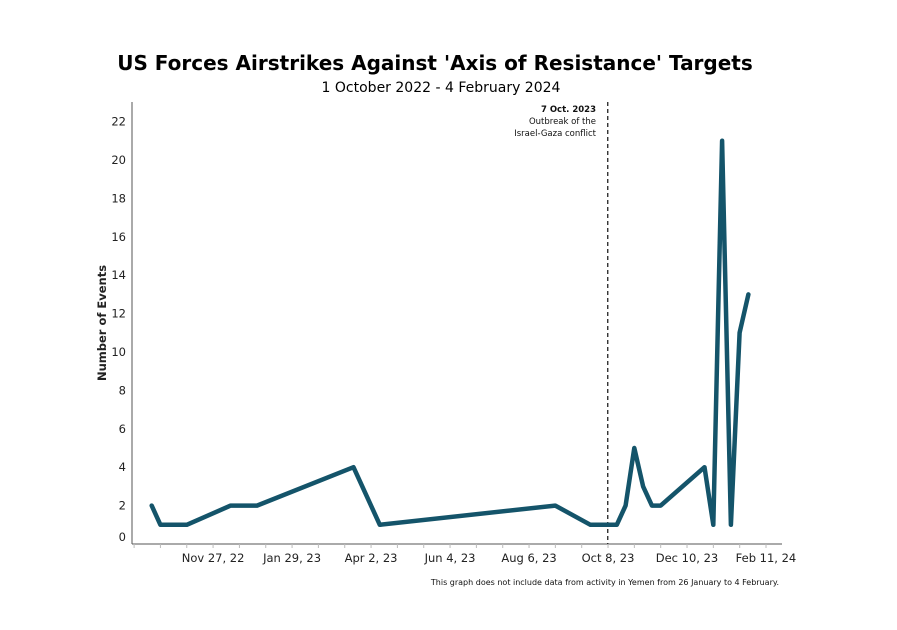 The image size is (897, 630). What do you see at coordinates (441, 88) in the screenshot?
I see `chart-subtitle: 1 October 2022 - 4 February 2024` at bounding box center [441, 88].